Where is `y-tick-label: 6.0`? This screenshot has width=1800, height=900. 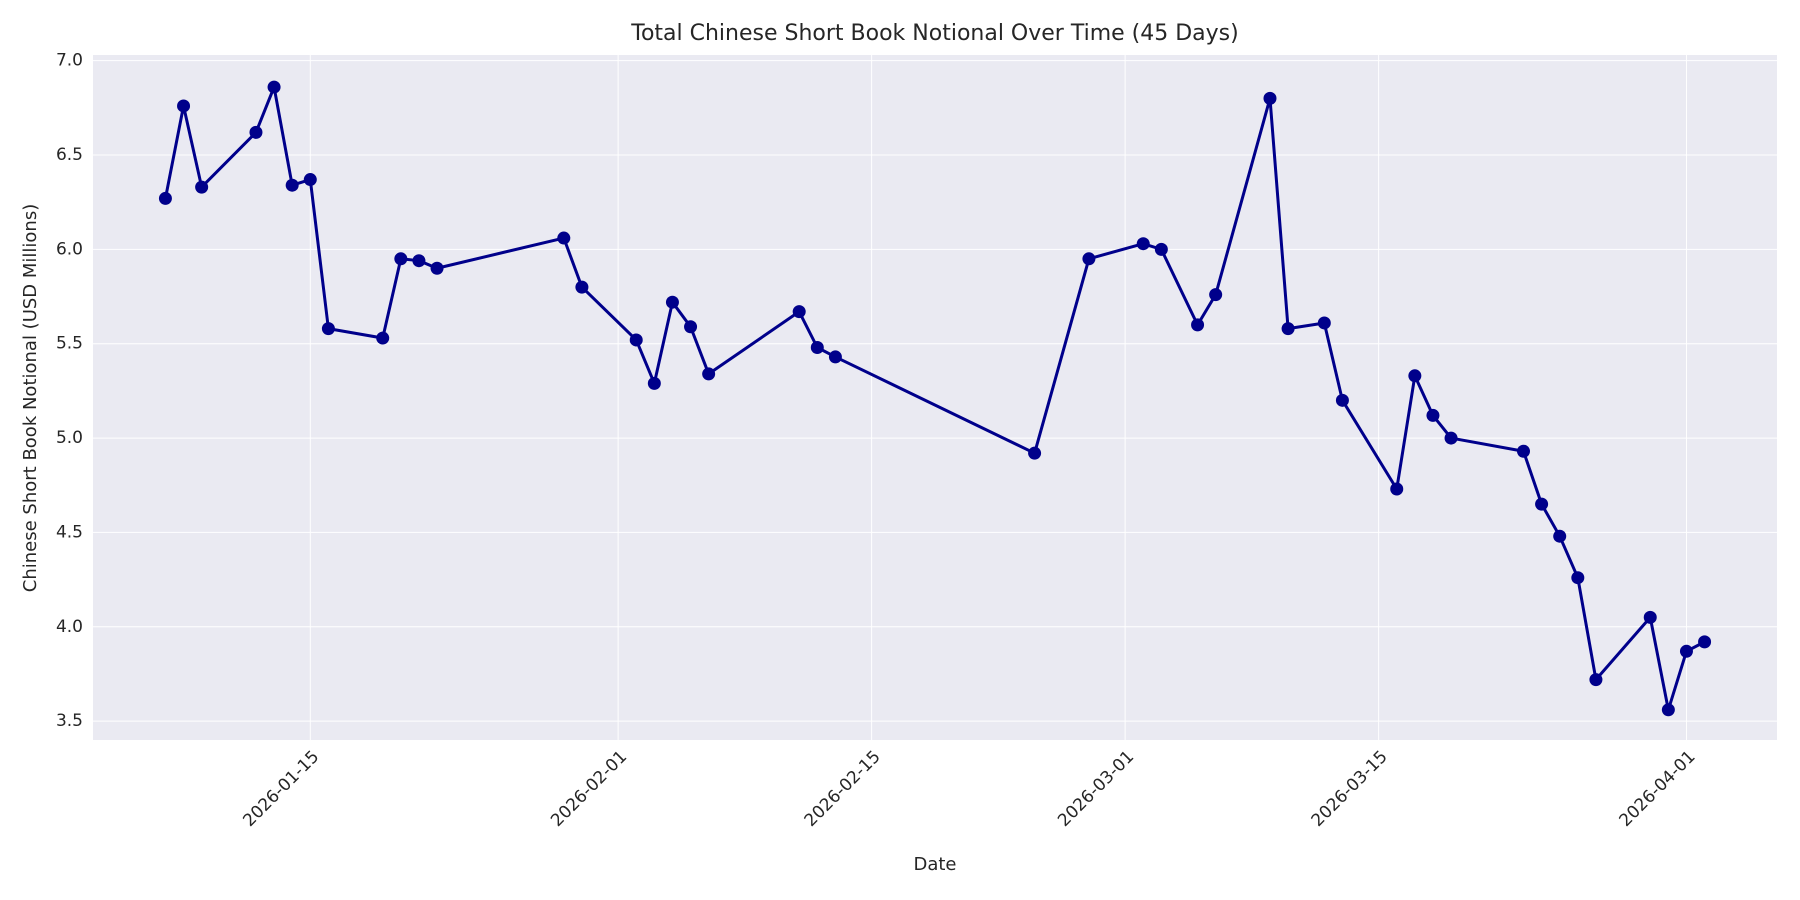 y-tick-label: 6.0 is located at coordinates (69, 249).